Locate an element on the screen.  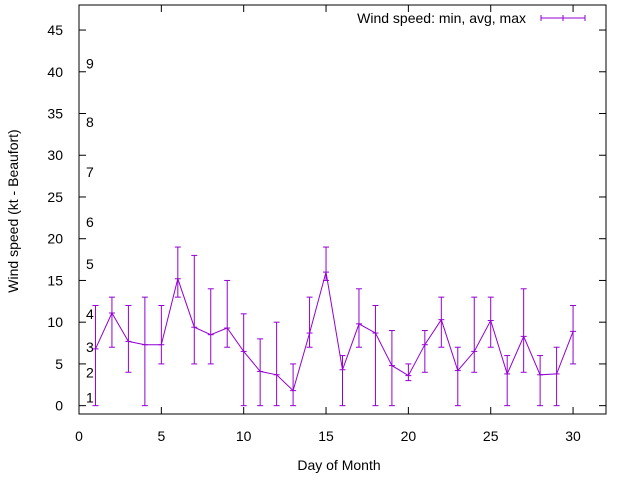
beaufort-label: 3 is located at coordinates (90, 347).